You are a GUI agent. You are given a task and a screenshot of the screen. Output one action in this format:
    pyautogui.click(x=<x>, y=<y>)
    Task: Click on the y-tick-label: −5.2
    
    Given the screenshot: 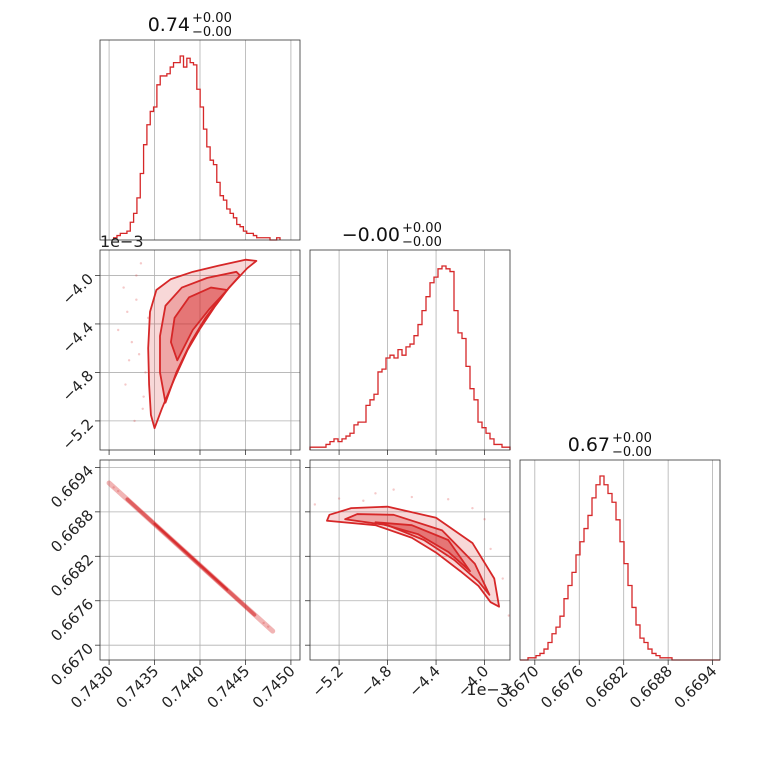 What is the action you would take?
    pyautogui.click(x=78, y=434)
    